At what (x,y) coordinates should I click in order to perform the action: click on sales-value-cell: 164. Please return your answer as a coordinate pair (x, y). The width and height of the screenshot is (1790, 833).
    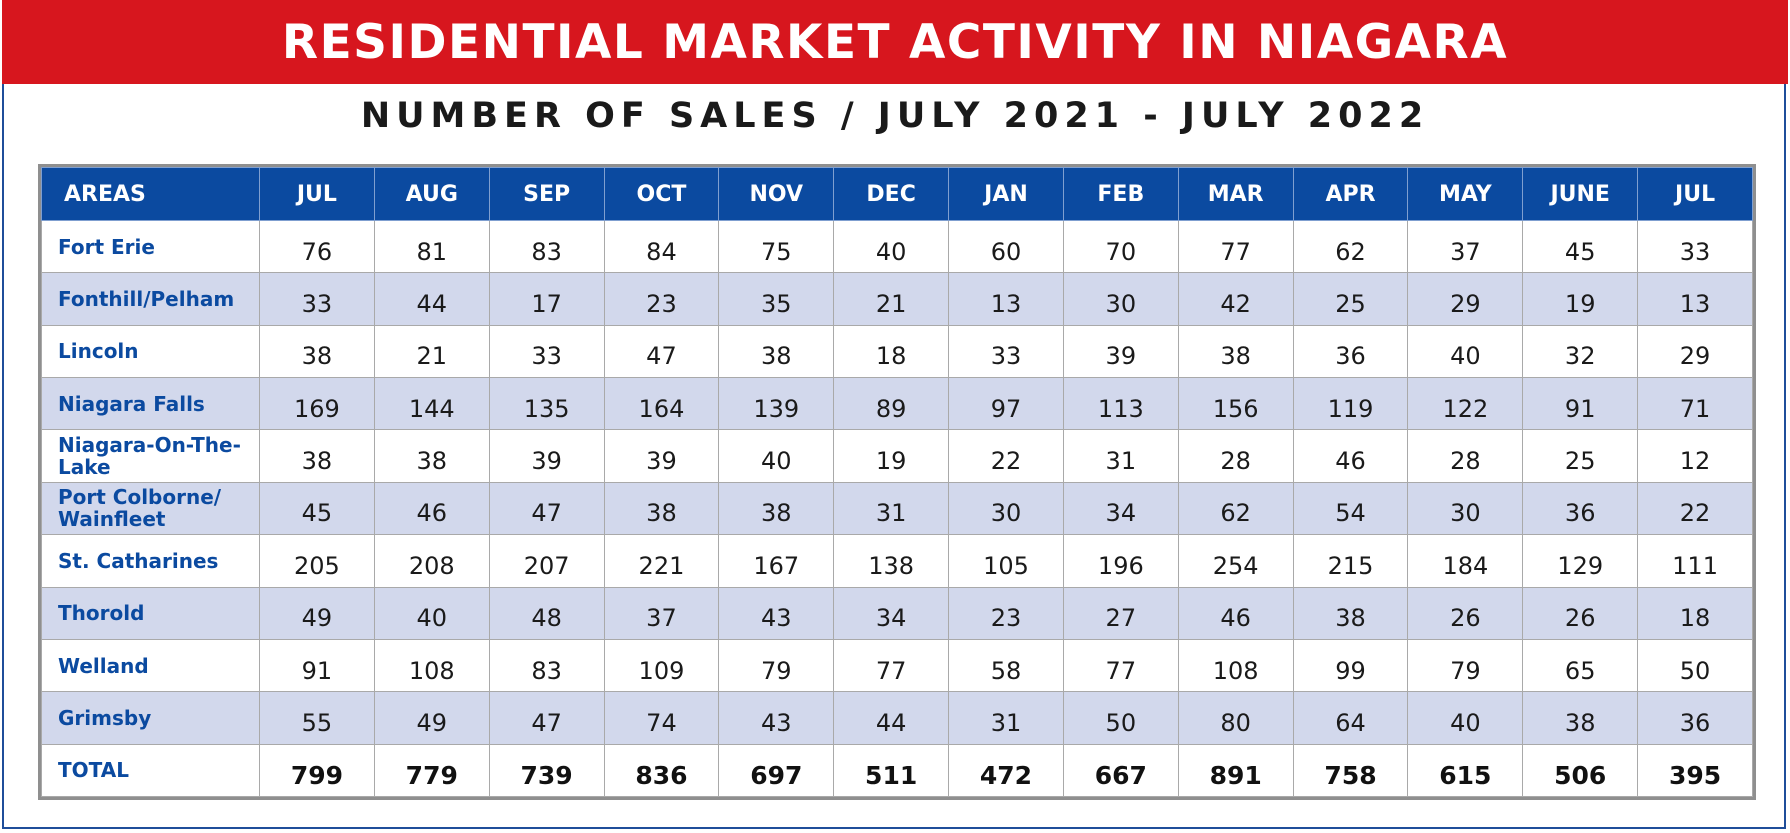
    Looking at the image, I should click on (661, 404).